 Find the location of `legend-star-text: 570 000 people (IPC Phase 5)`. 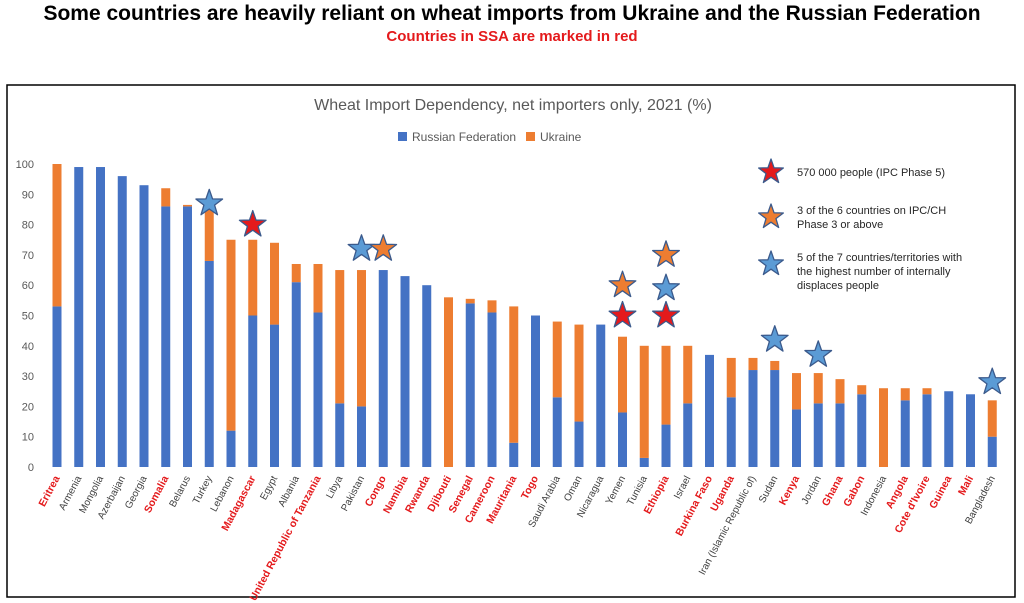

legend-star-text: 570 000 people (IPC Phase 5) is located at coordinates (871, 173).